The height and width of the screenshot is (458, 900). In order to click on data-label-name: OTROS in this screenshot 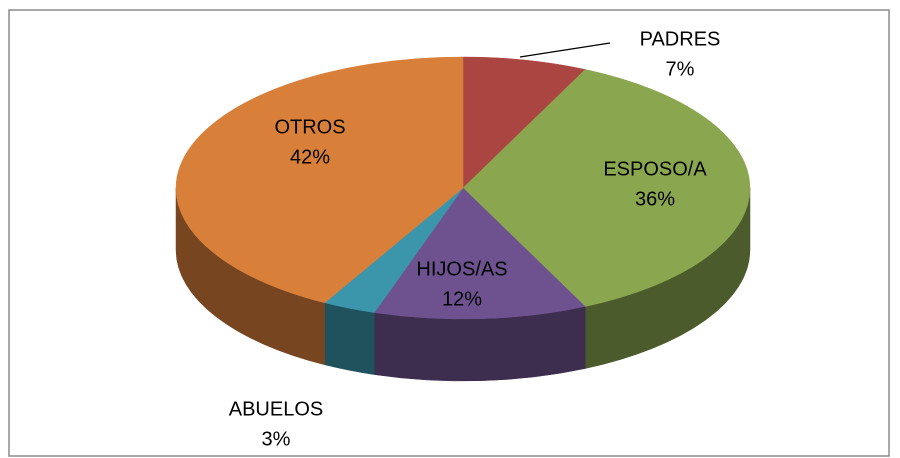, I will do `click(309, 127)`.